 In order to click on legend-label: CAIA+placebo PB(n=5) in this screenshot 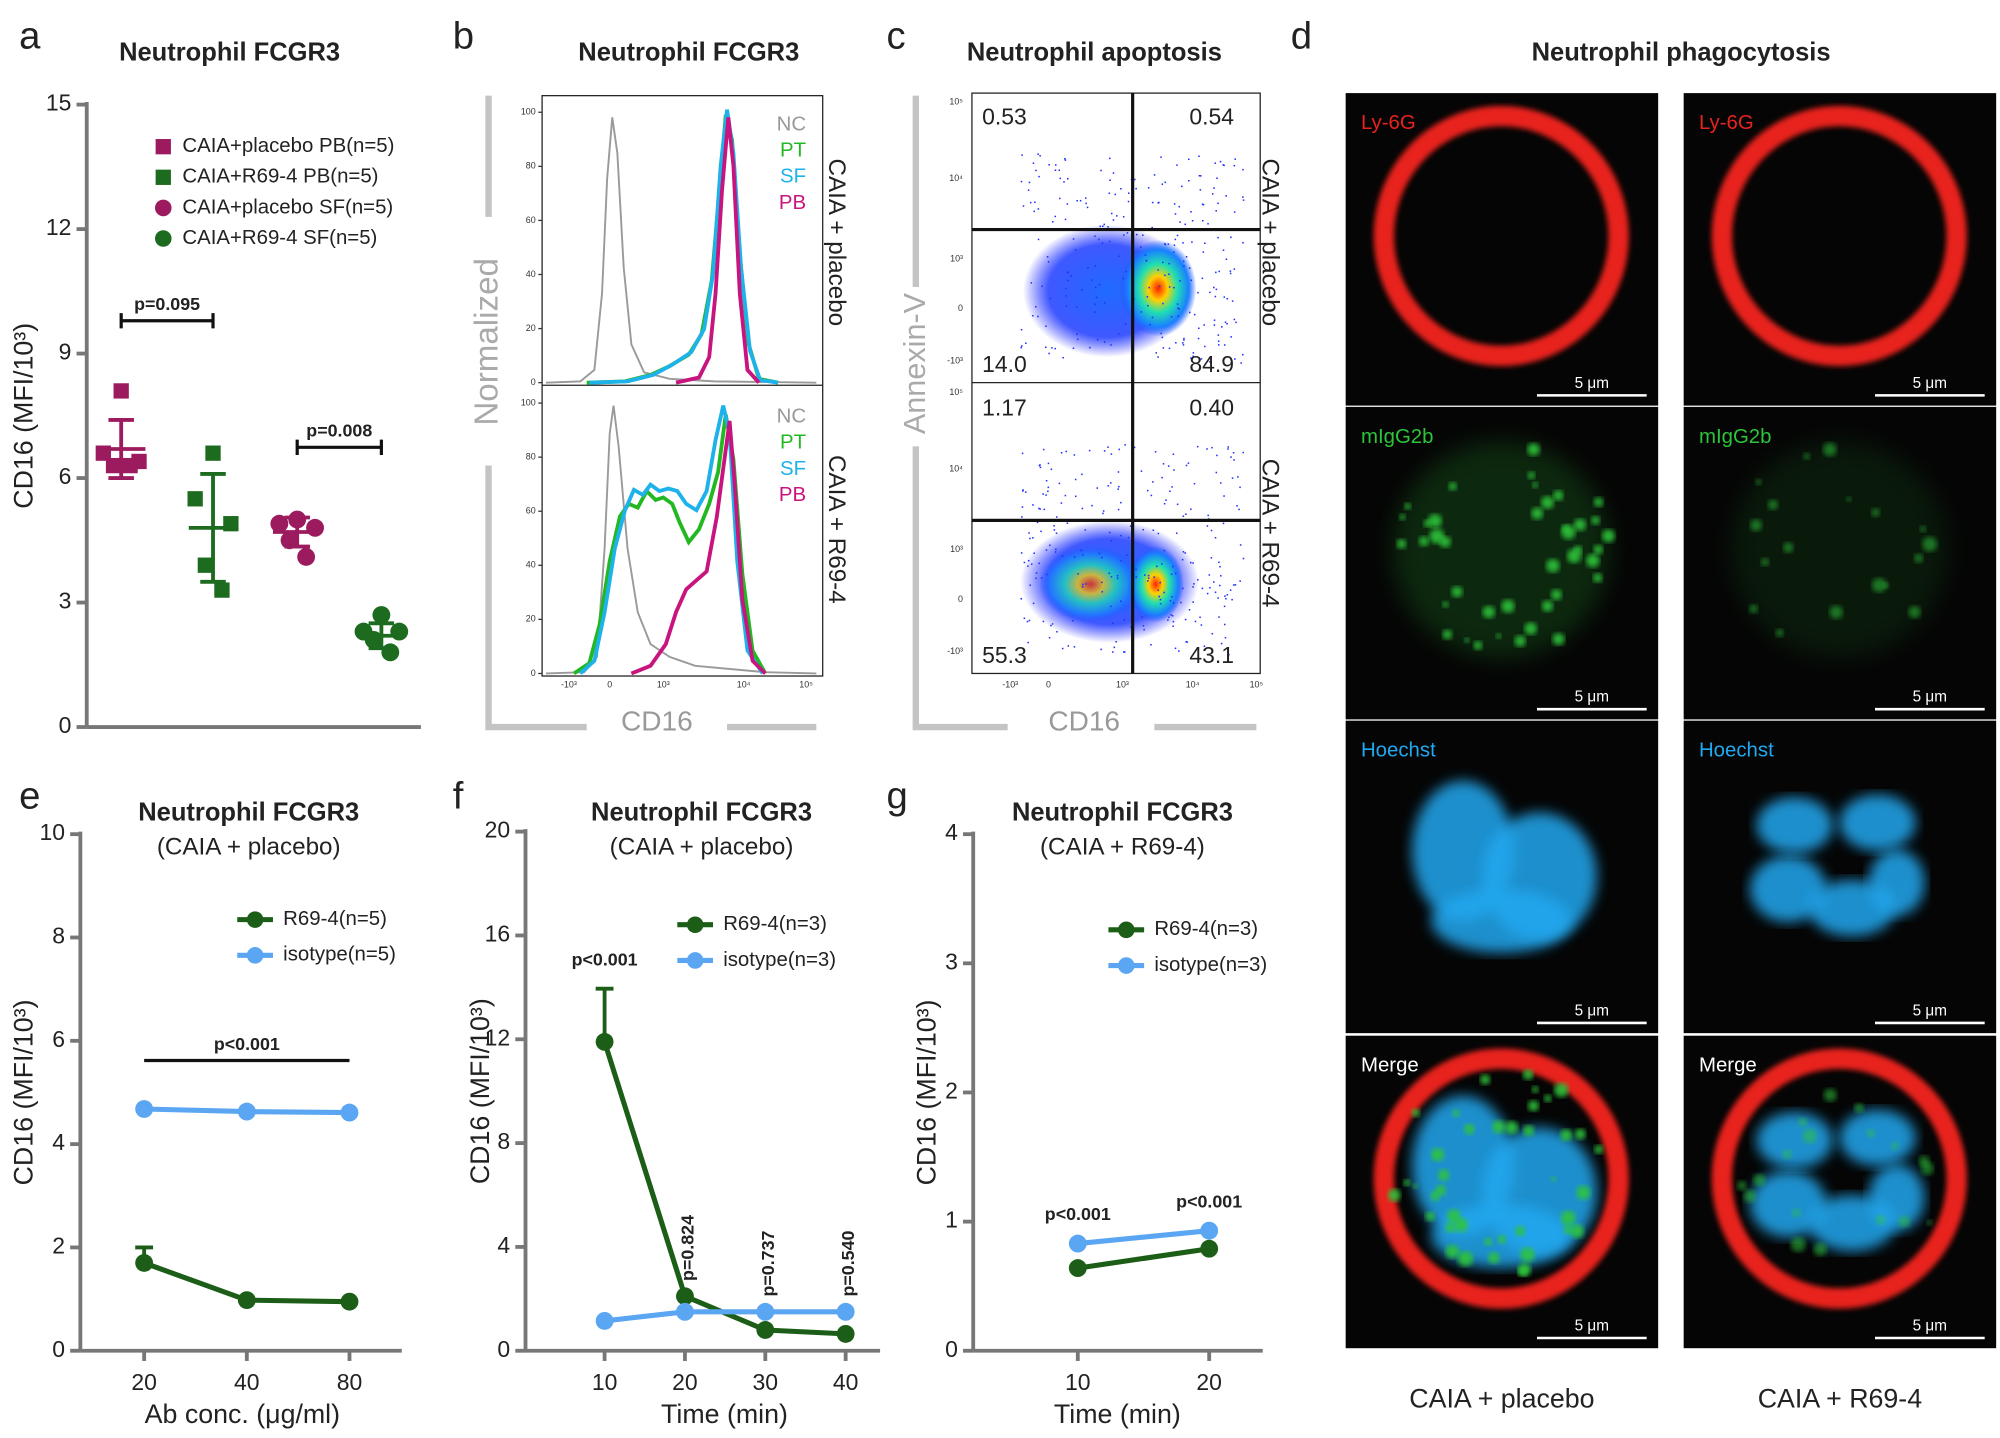, I will do `click(288, 146)`.